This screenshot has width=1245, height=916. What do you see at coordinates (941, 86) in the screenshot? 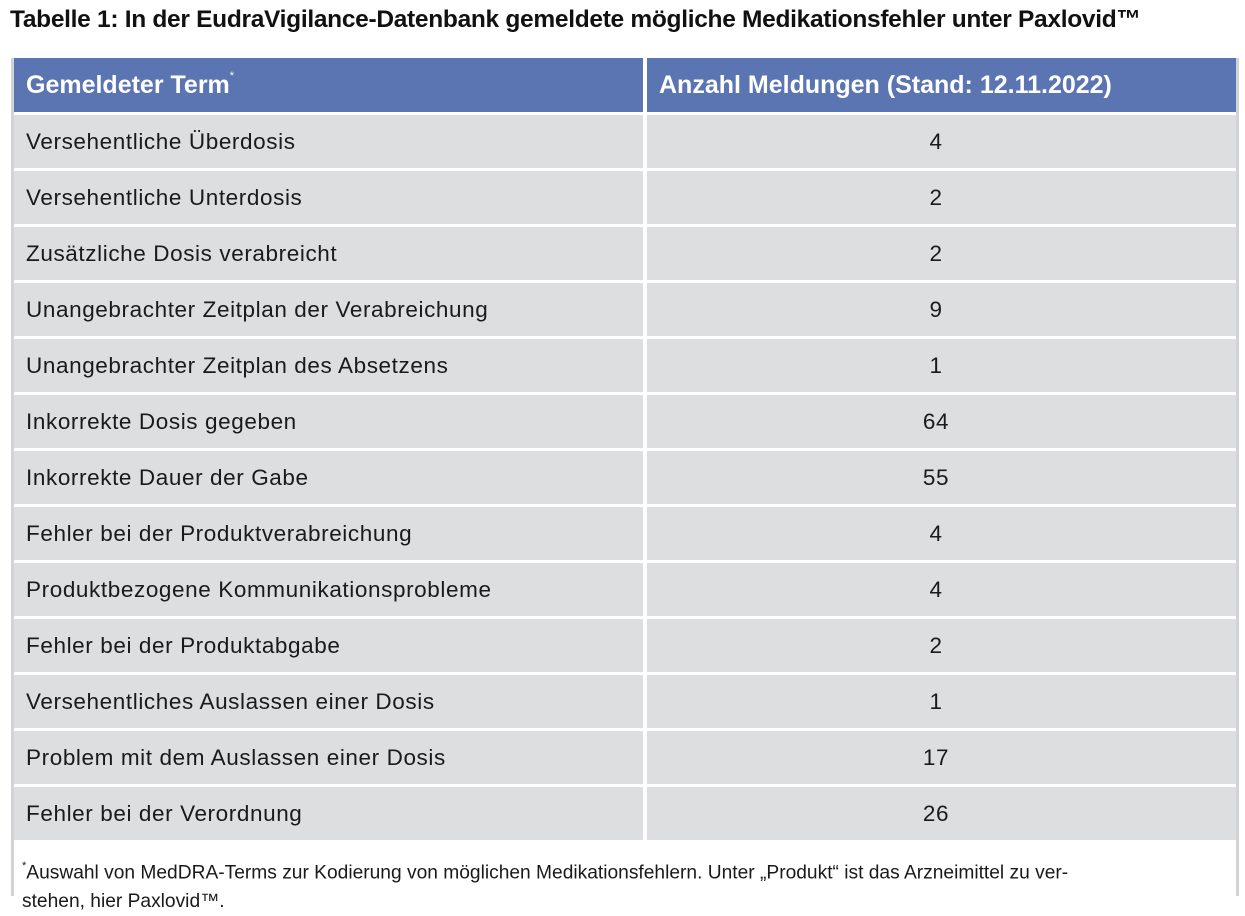
I see `column-header-count: Anzahl Meldungen (Stand: 12.11.2022)` at bounding box center [941, 86].